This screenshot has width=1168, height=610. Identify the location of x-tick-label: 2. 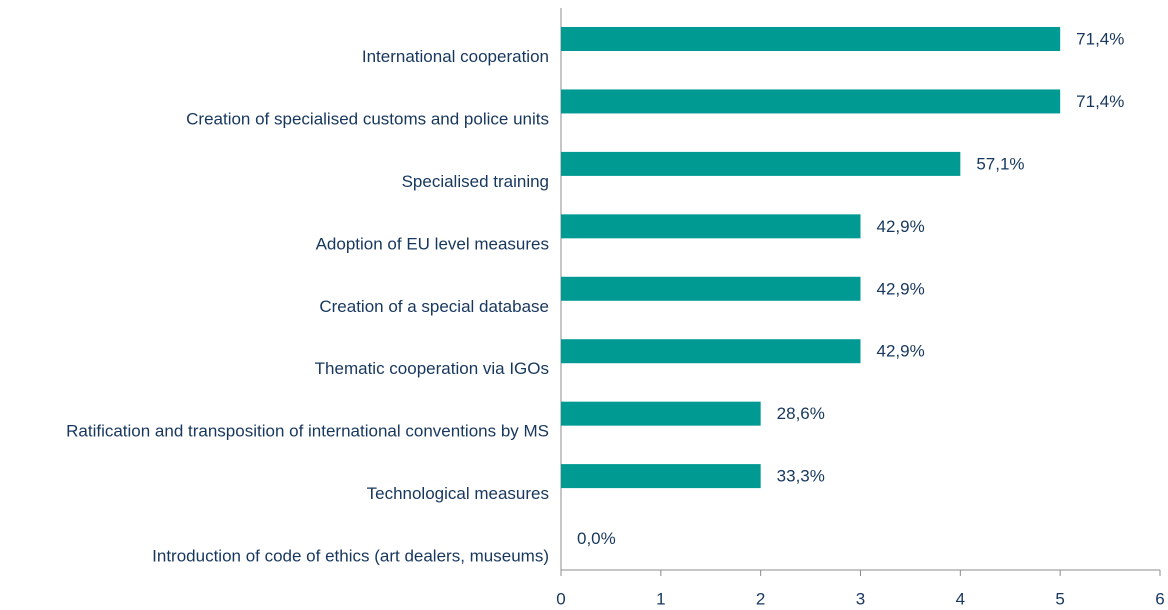
(760, 598).